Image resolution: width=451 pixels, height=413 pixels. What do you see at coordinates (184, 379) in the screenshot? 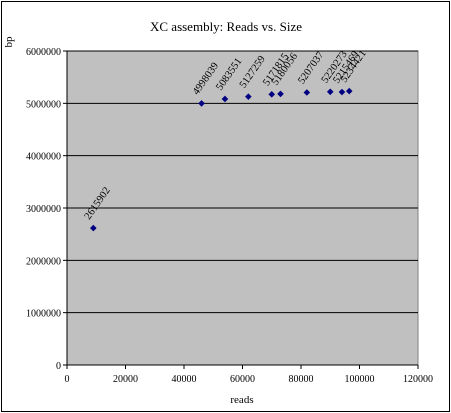
I see `x-tick-label: 40000` at bounding box center [184, 379].